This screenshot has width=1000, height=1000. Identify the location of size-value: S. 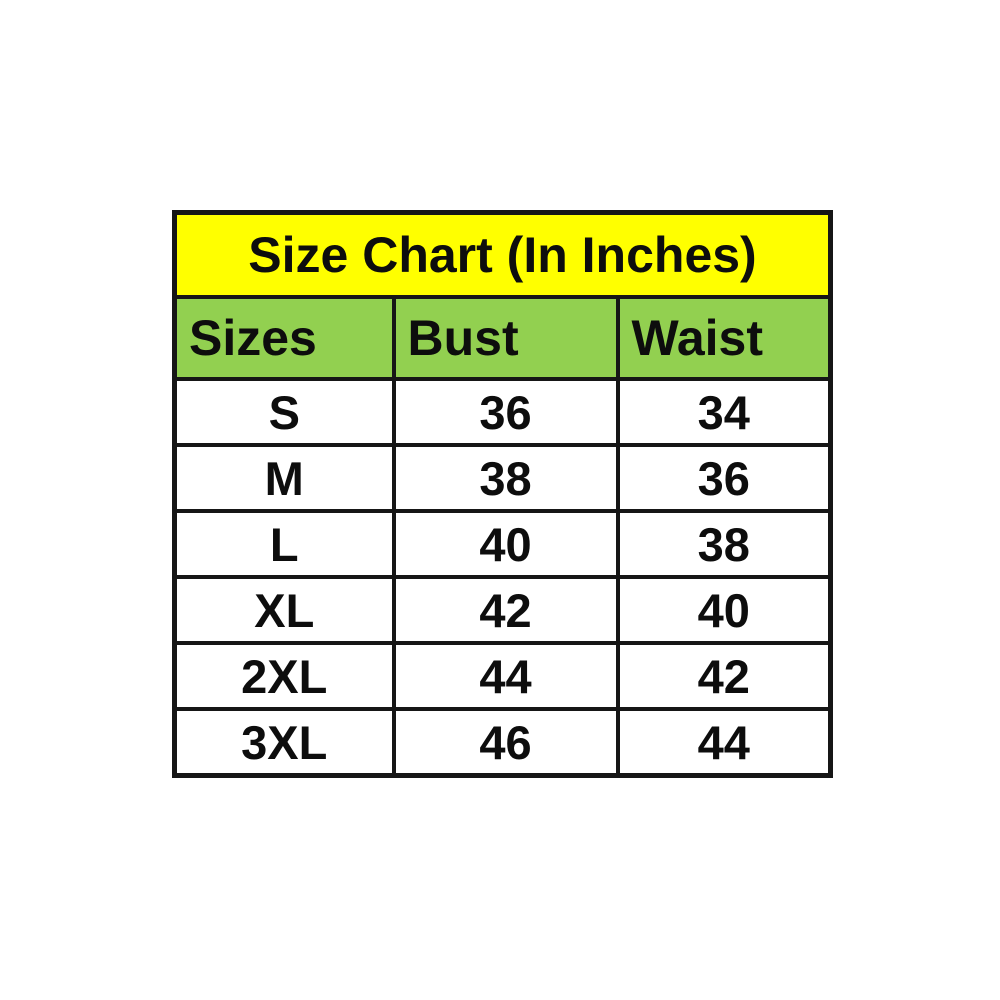
(284, 412).